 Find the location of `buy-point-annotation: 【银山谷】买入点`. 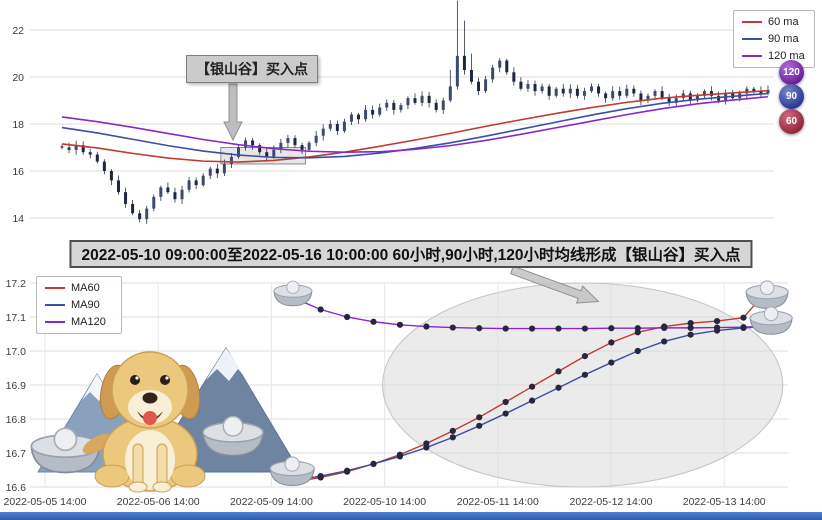

buy-point-annotation: 【银山谷】买入点 is located at coordinates (252, 69).